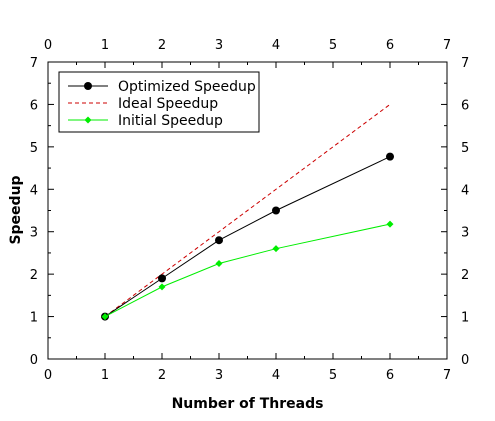  Describe the element at coordinates (168, 104) in the screenshot. I see `legend-label: Ideal Speedup` at that location.